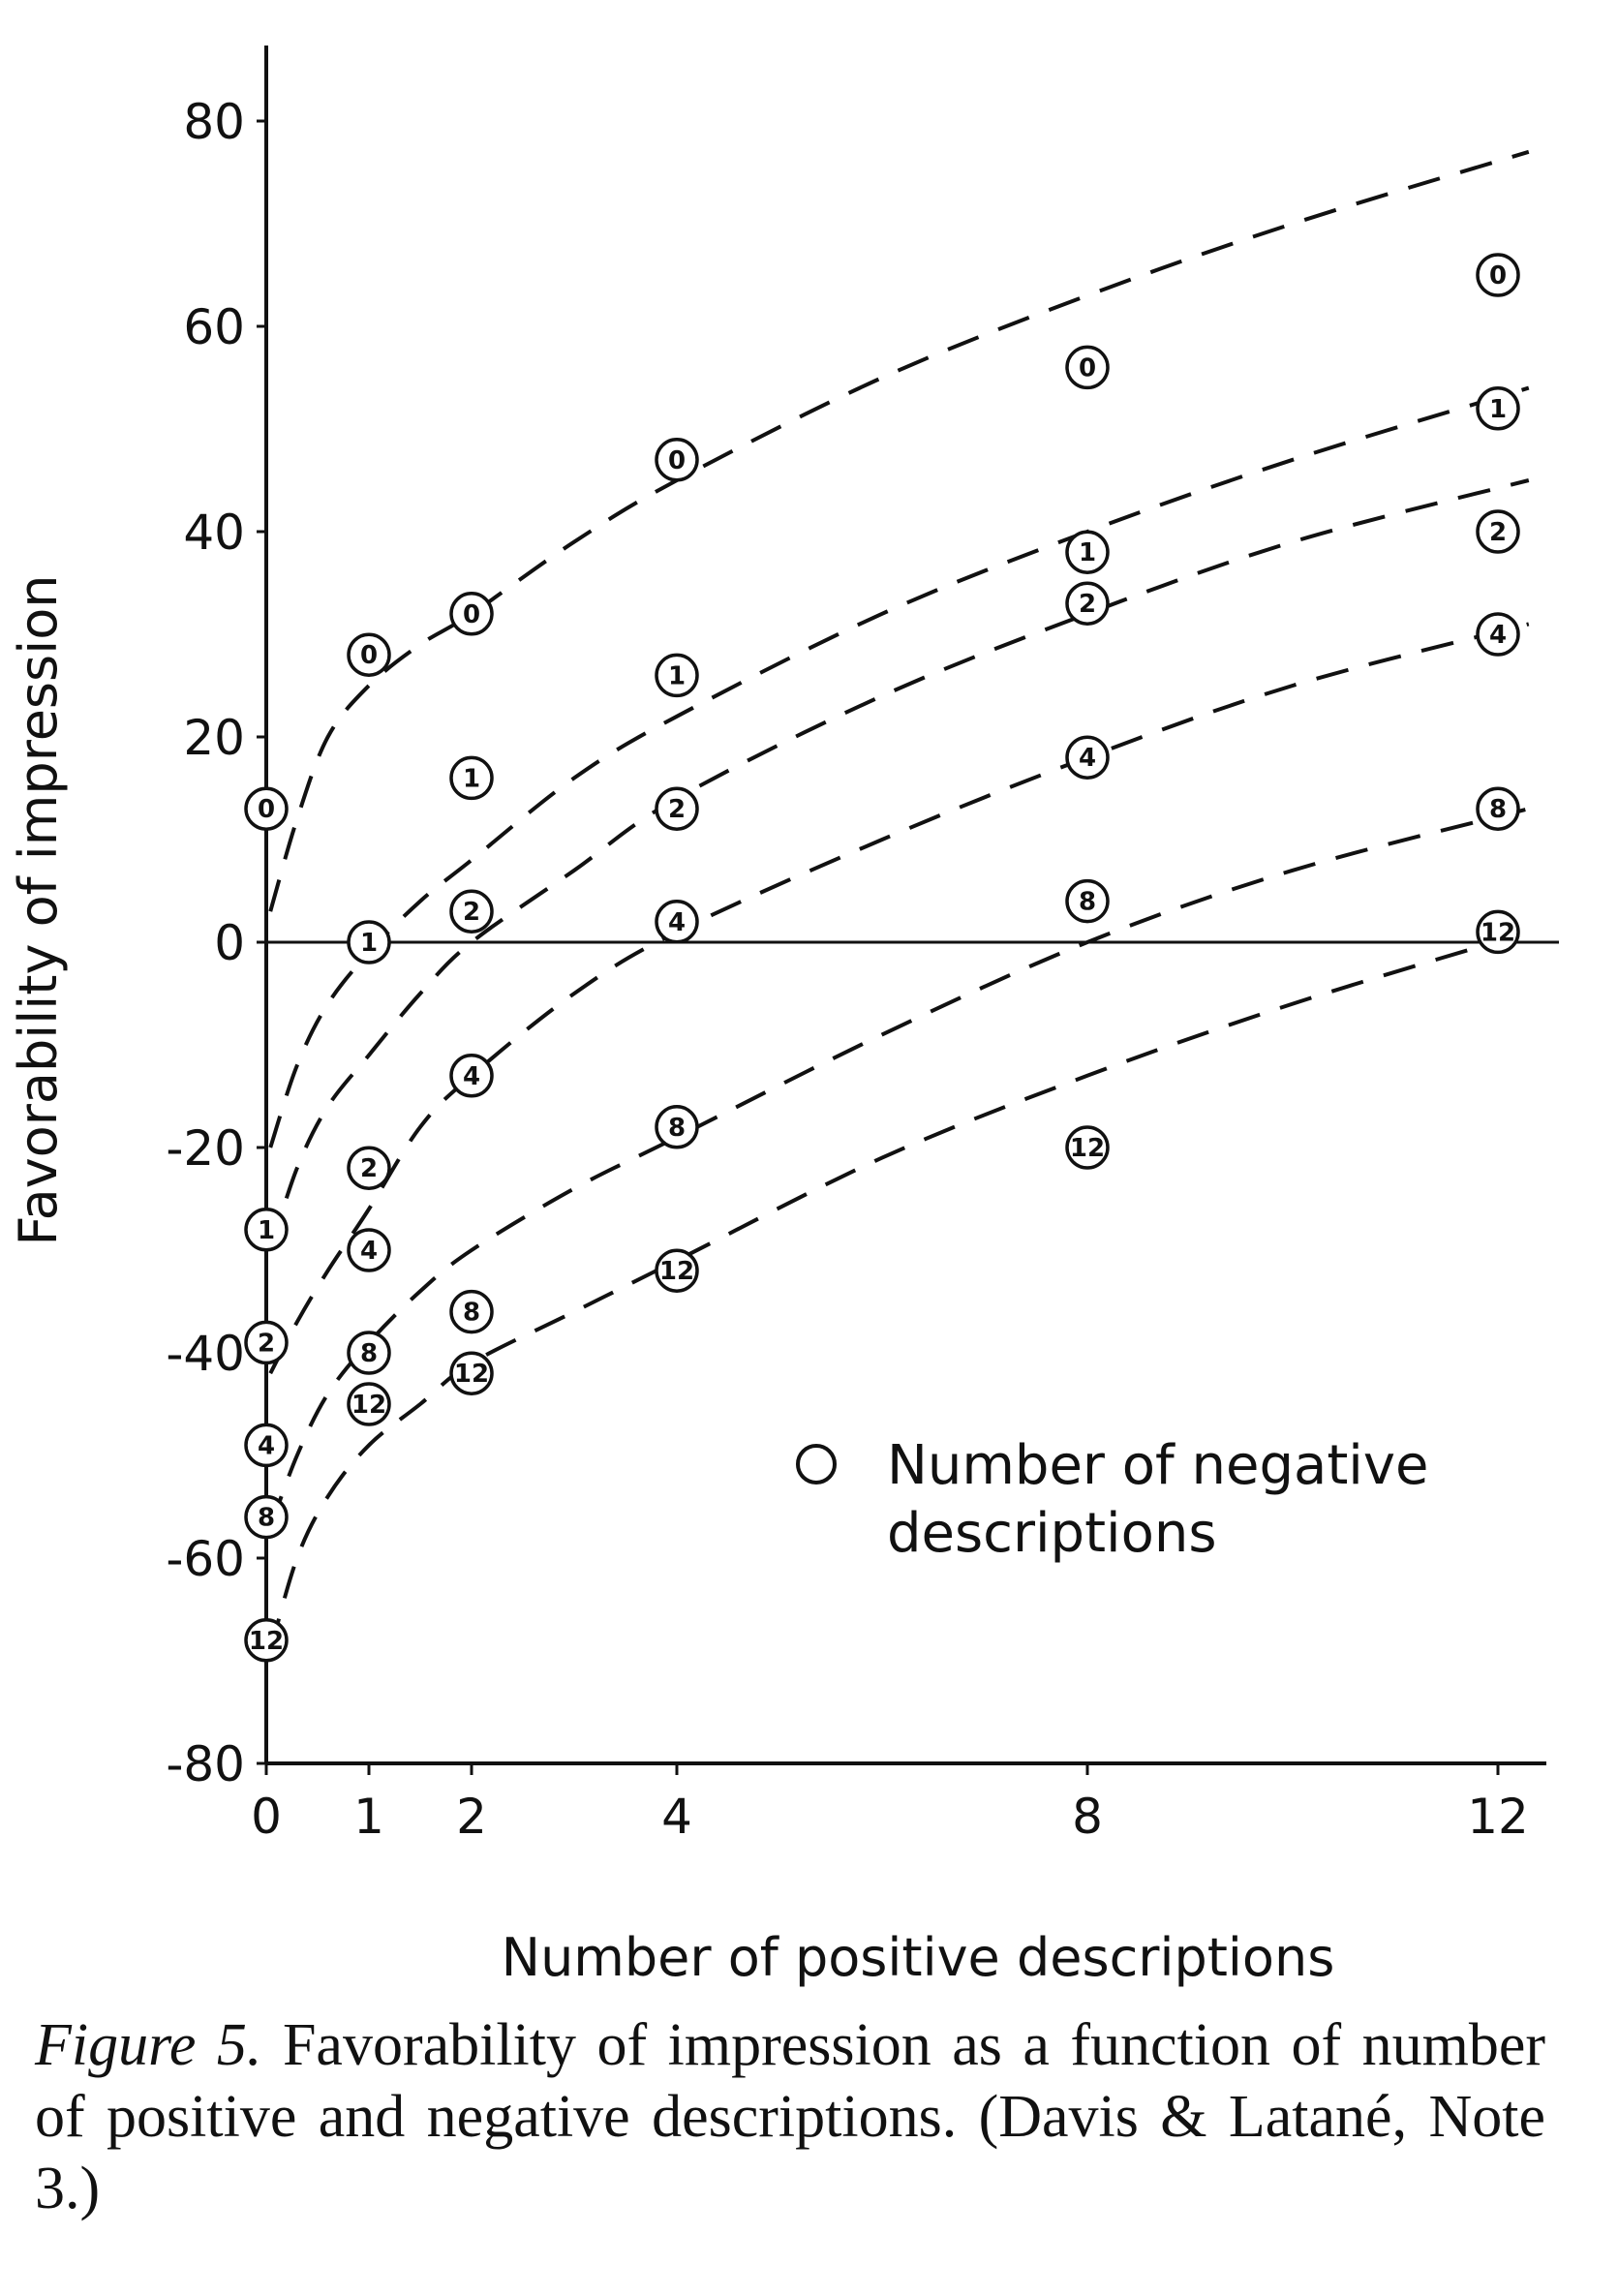 This screenshot has width=1618, height=2296. What do you see at coordinates (1157, 1465) in the screenshot?
I see `legend-text-line1: Number of negative` at bounding box center [1157, 1465].